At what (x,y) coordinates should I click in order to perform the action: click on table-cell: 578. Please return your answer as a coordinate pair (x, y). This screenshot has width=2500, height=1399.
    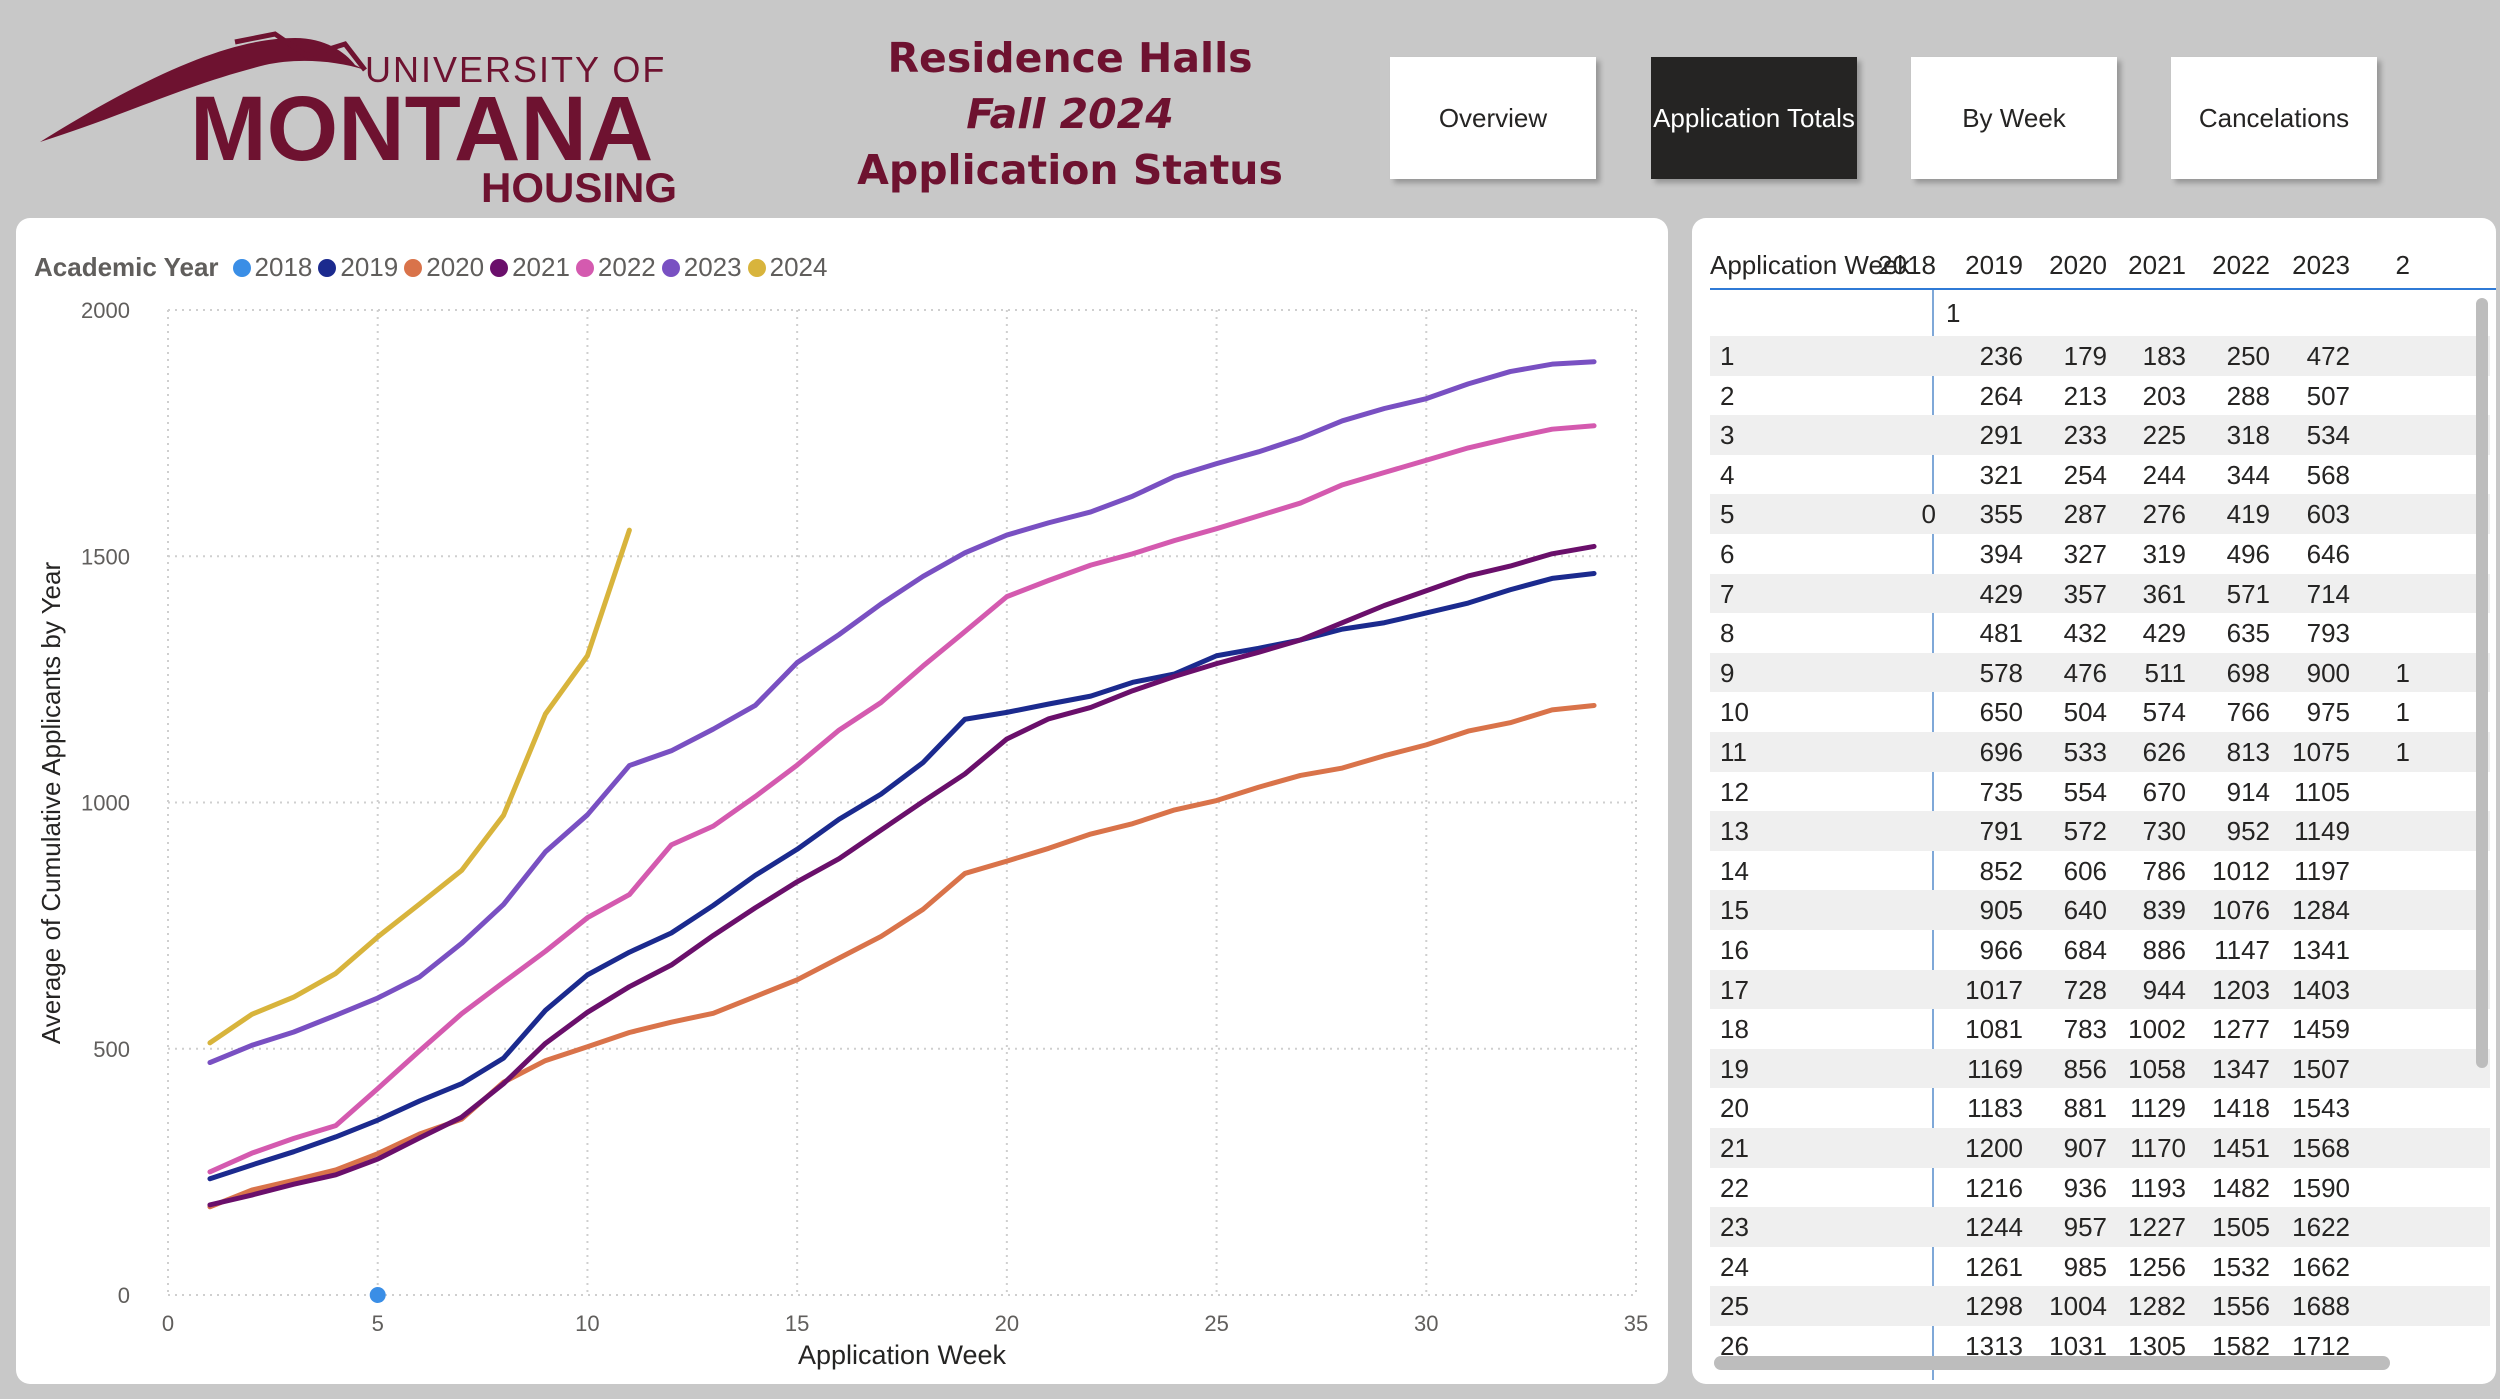
    Looking at the image, I should click on (2001, 672).